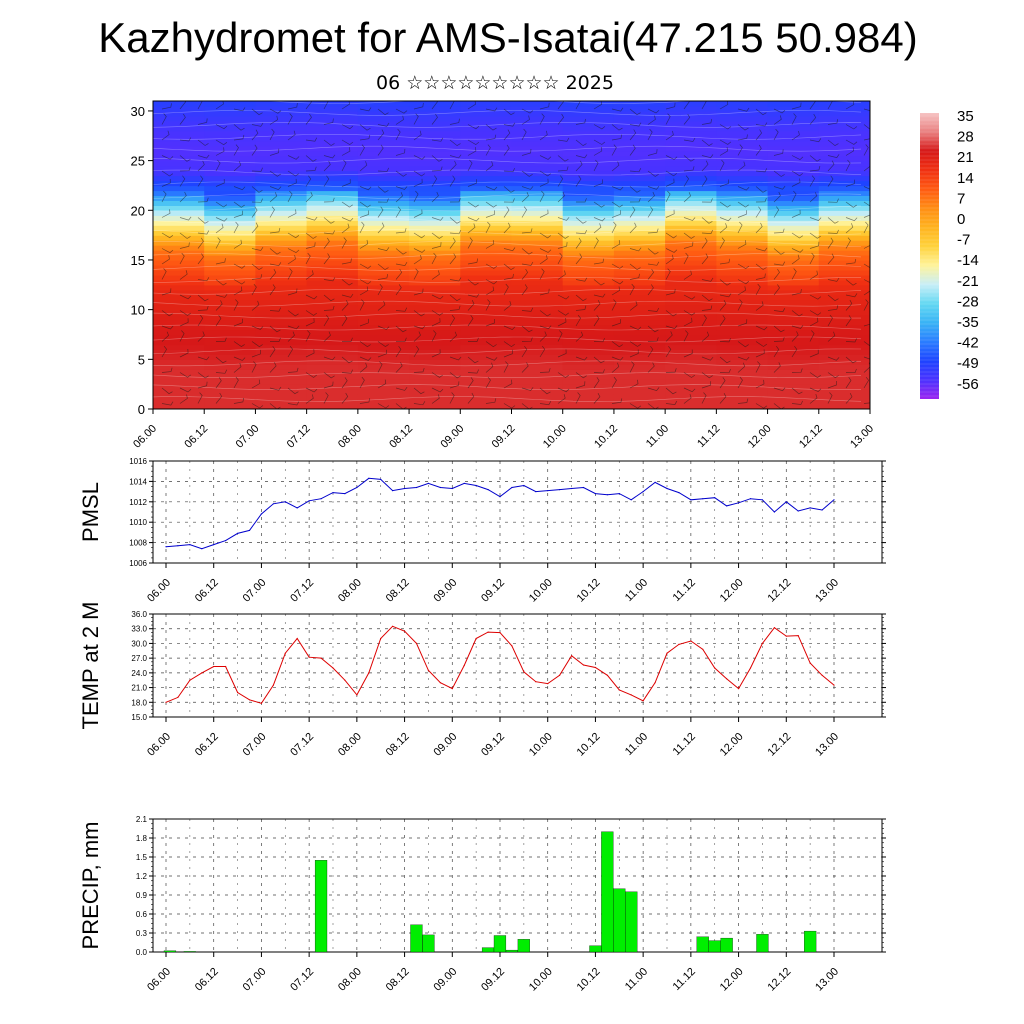  Describe the element at coordinates (968, 384) in the screenshot. I see `colorbar-label: -56` at that location.